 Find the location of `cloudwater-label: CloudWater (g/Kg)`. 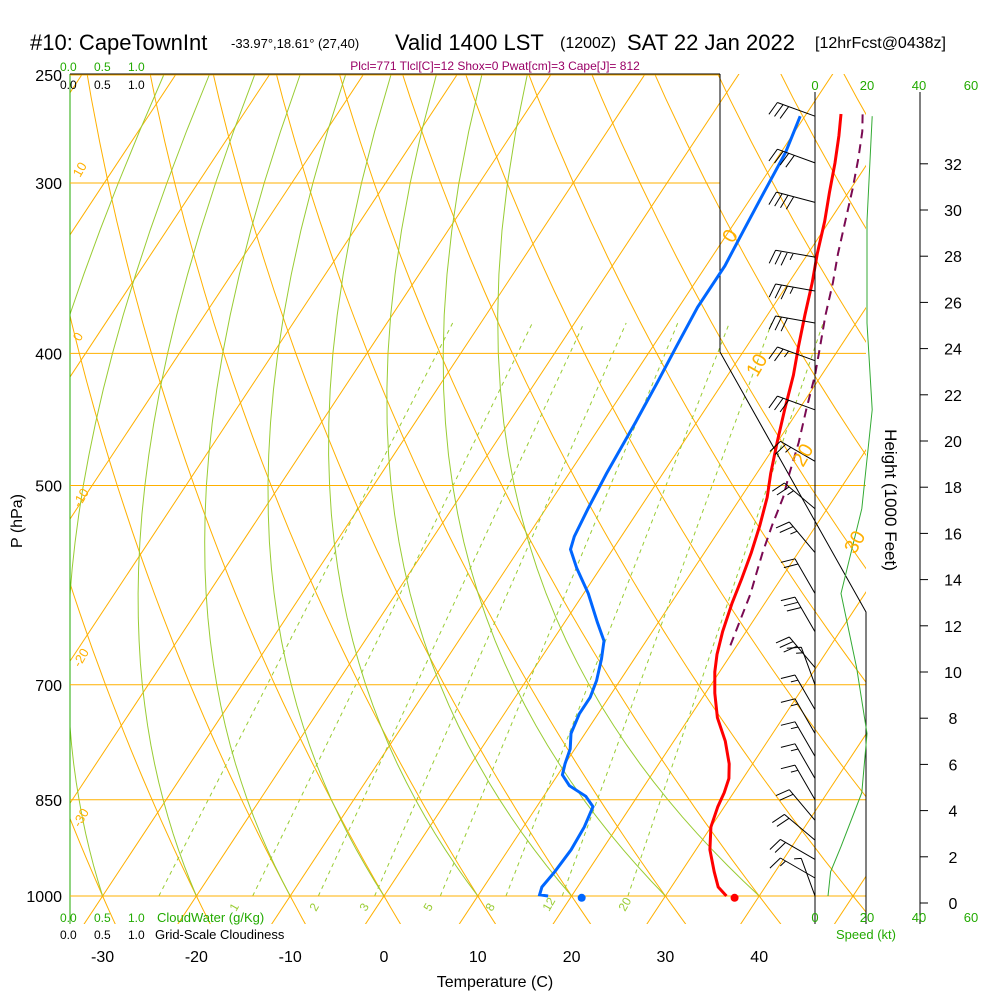

cloudwater-label: CloudWater (g/Kg) is located at coordinates (210, 917).